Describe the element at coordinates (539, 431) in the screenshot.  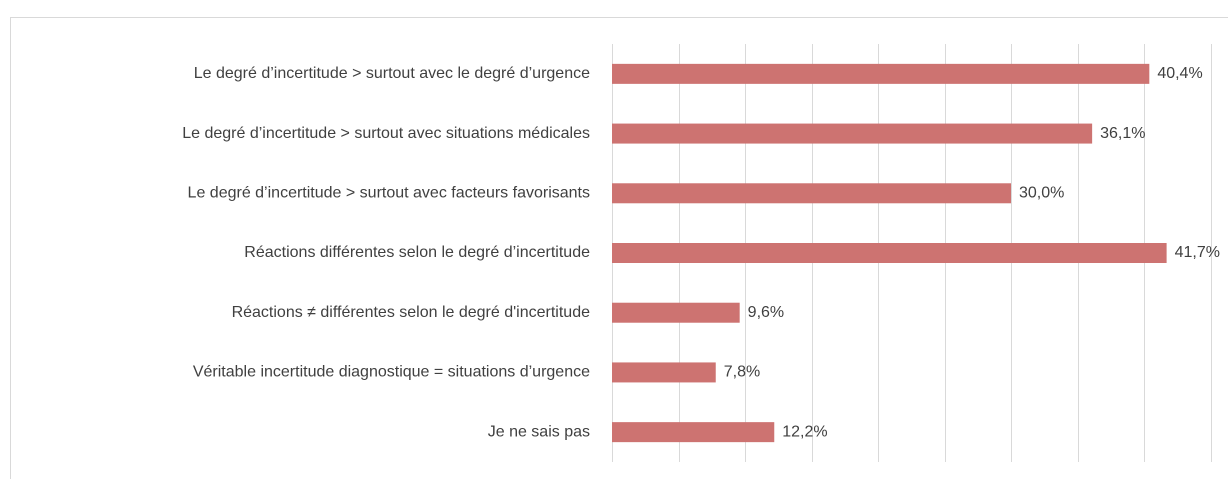
I see `category-label: Je ne sais pas` at that location.